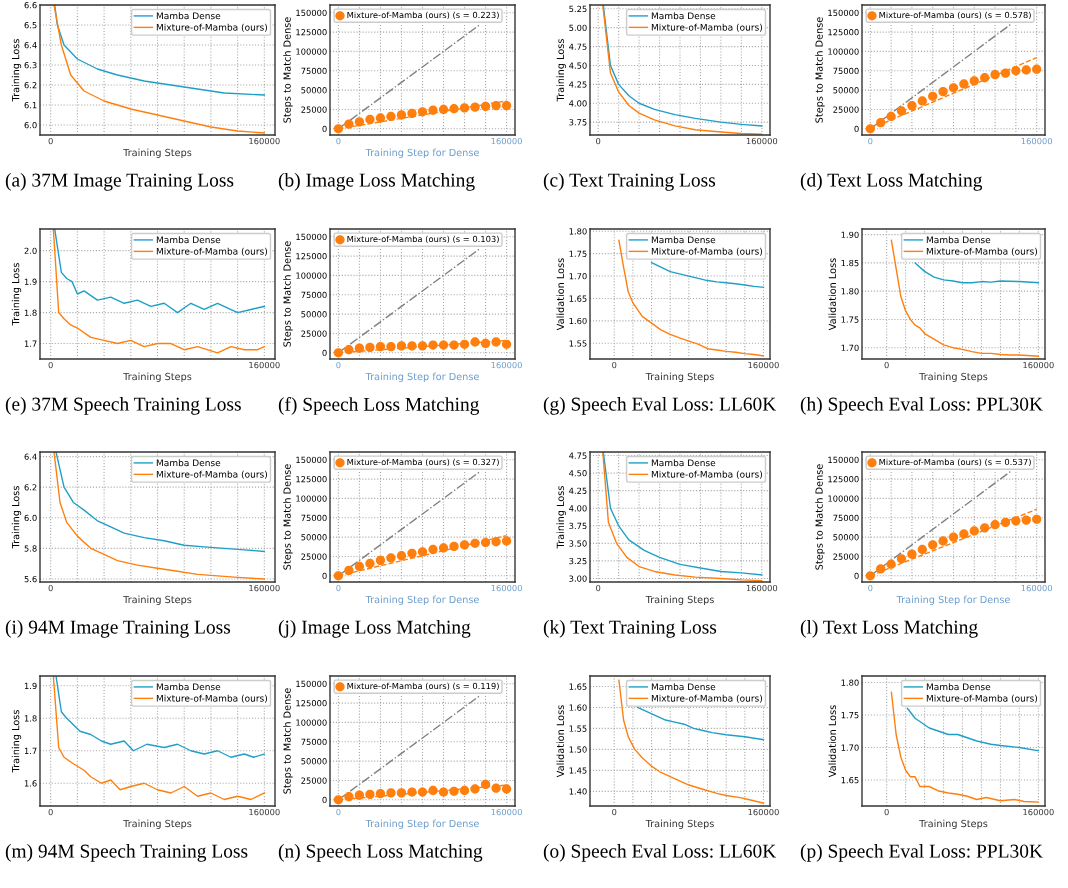 The height and width of the screenshot is (888, 1068). I want to click on legend-label: Mixture-of-Mamba (ours) (s = 0.119), so click(423, 686).